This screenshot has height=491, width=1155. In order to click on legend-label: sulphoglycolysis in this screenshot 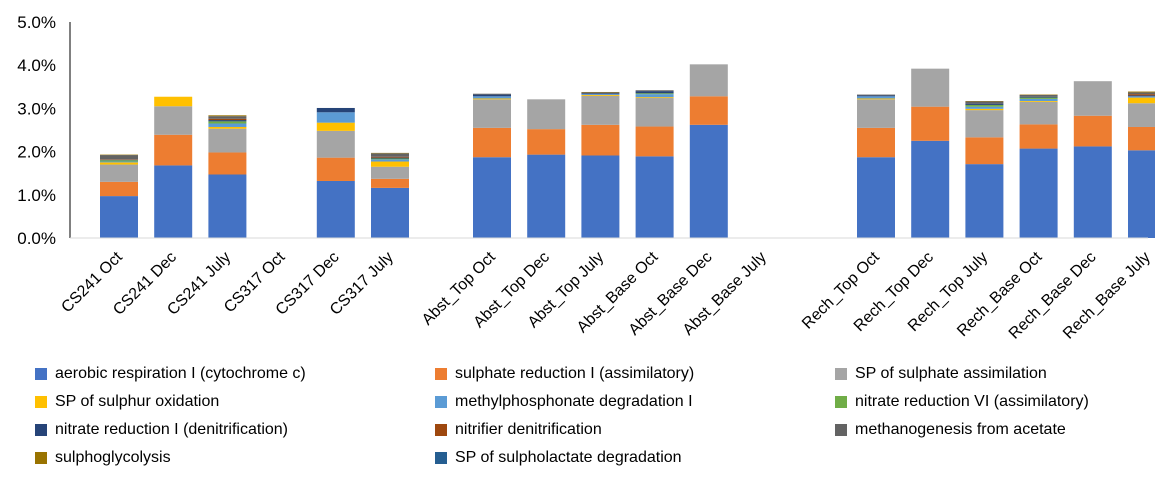, I will do `click(113, 457)`.